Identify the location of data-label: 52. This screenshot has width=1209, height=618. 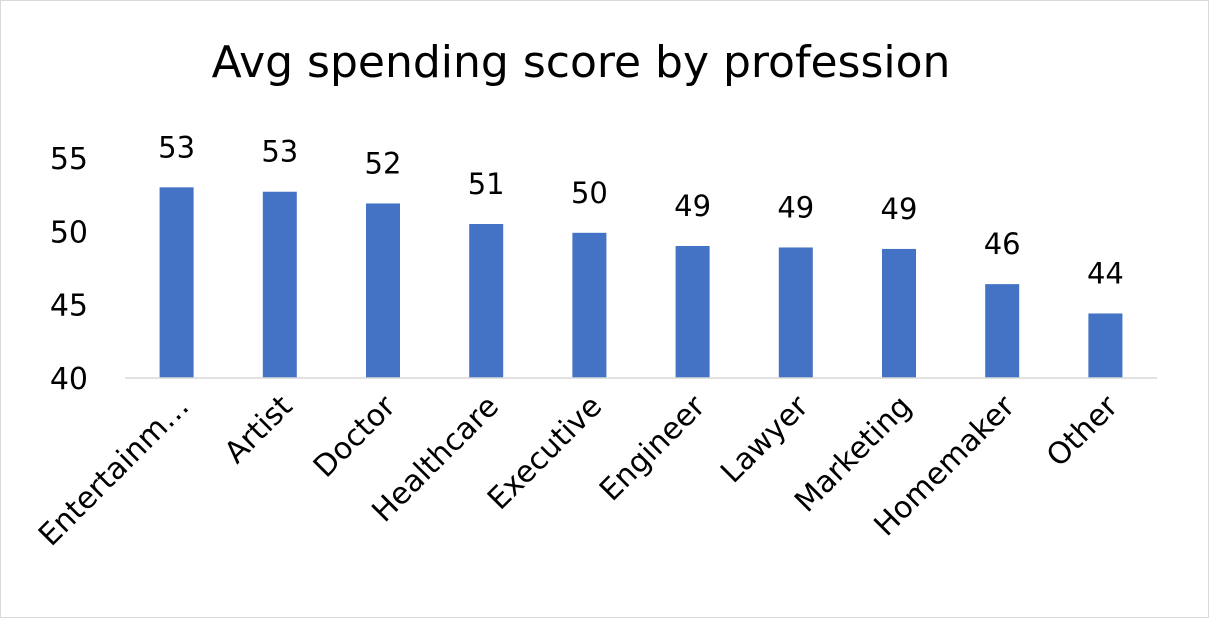
(383, 163).